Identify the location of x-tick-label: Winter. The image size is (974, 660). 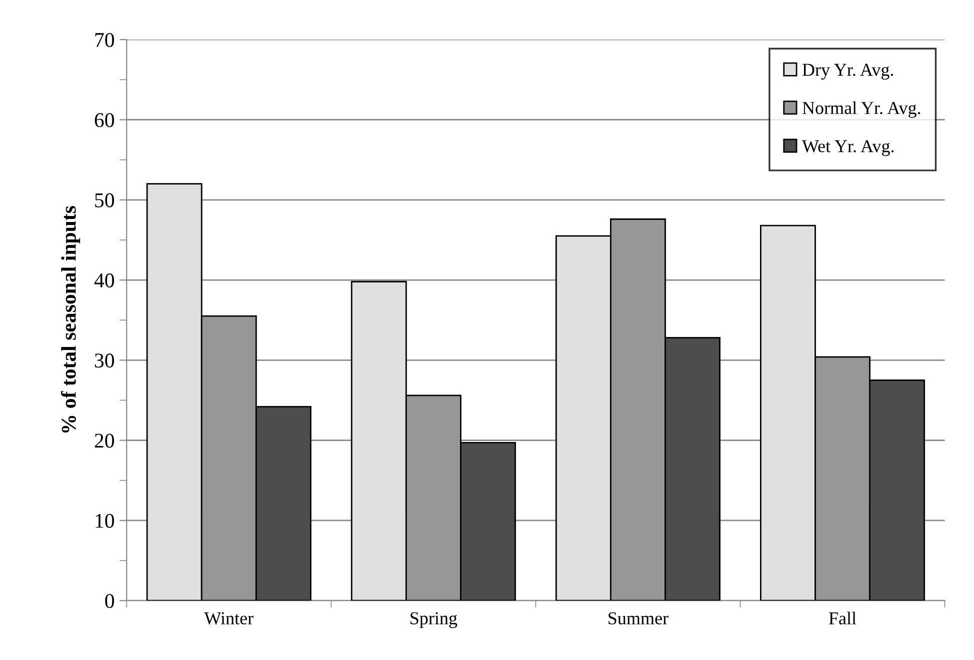
(229, 618).